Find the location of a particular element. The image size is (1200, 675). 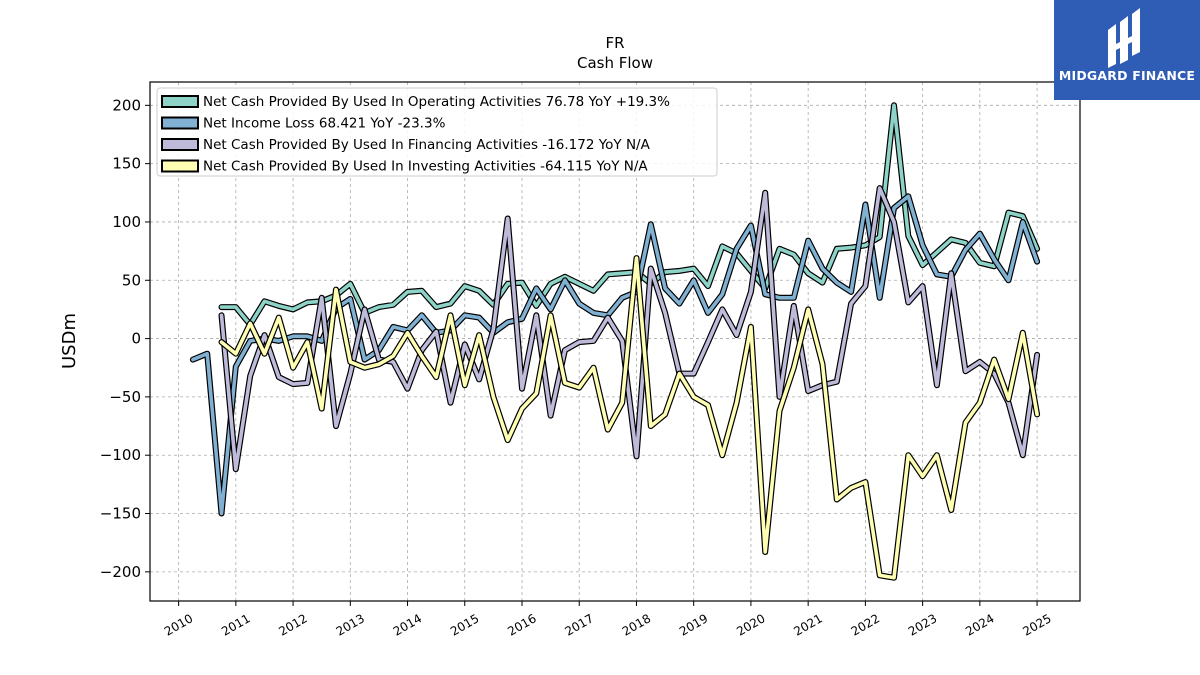

legend-box is located at coordinates (437, 132).